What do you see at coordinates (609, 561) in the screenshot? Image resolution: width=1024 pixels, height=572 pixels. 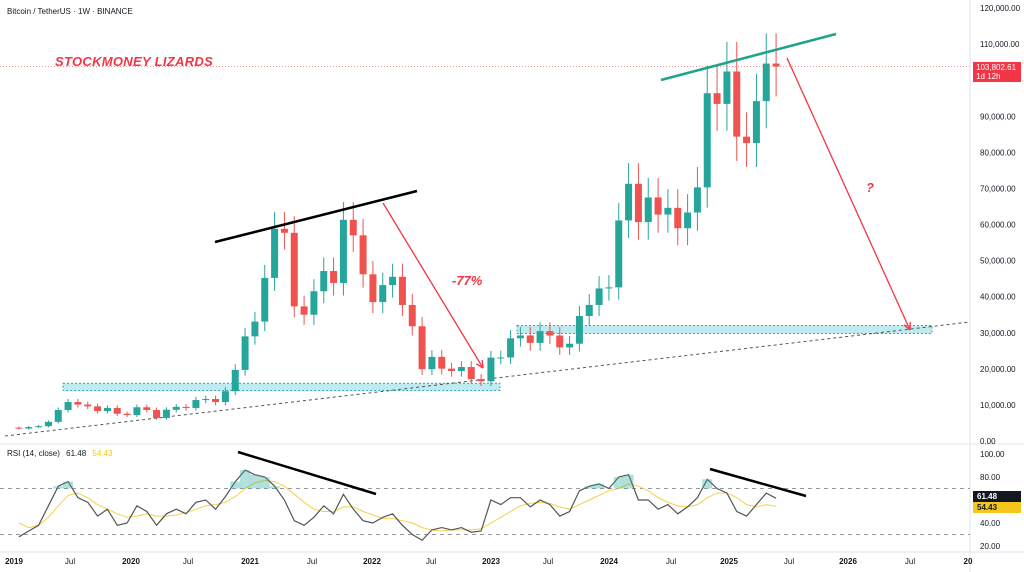 I see `time-tick-label: 2024` at bounding box center [609, 561].